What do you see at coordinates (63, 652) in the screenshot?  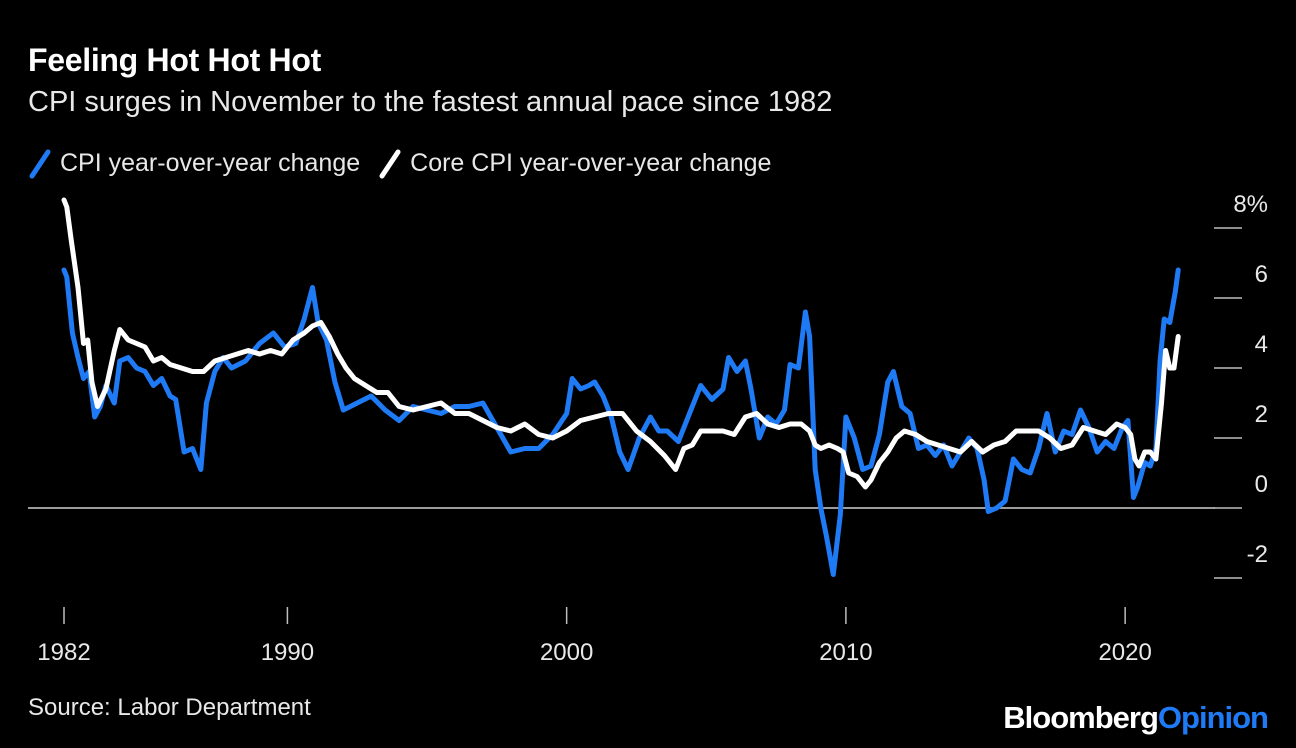 I see `x-tick-label: 1982` at bounding box center [63, 652].